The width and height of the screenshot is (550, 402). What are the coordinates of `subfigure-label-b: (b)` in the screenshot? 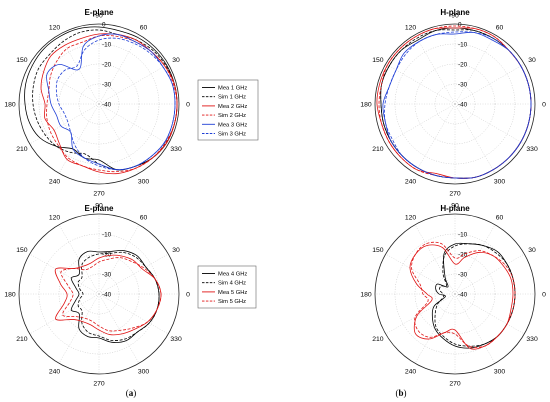 It's located at (400, 393).